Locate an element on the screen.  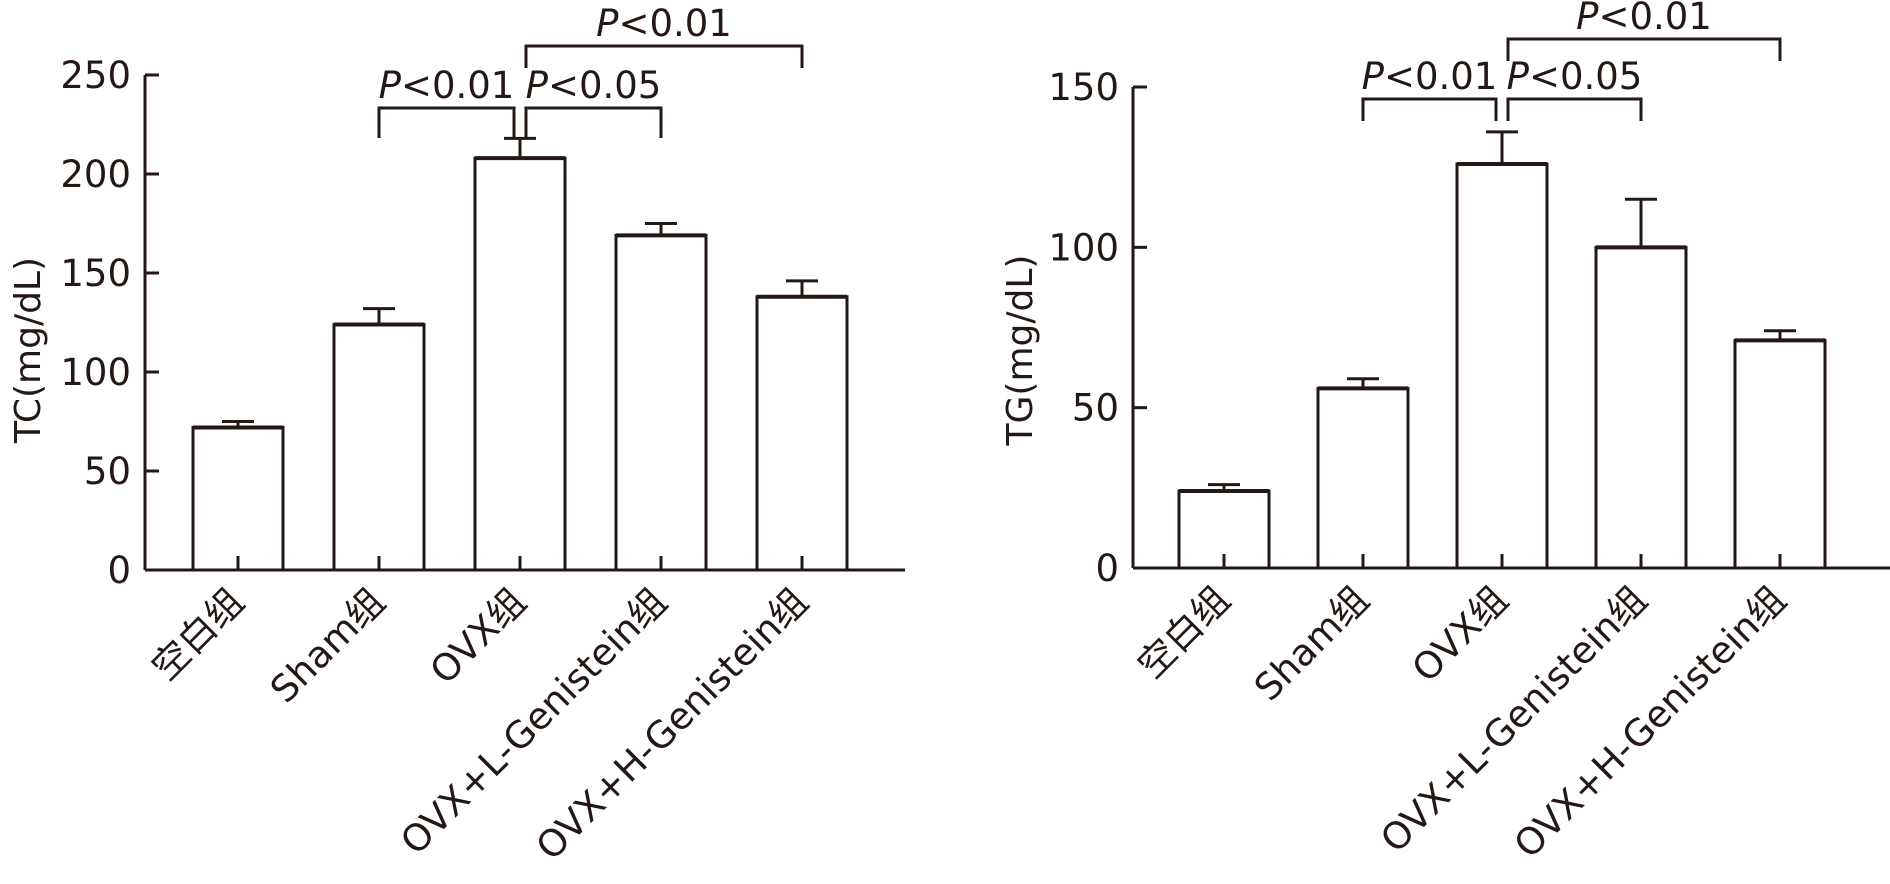
y-axis-title: TC(mg/dL) is located at coordinates (28, 350).